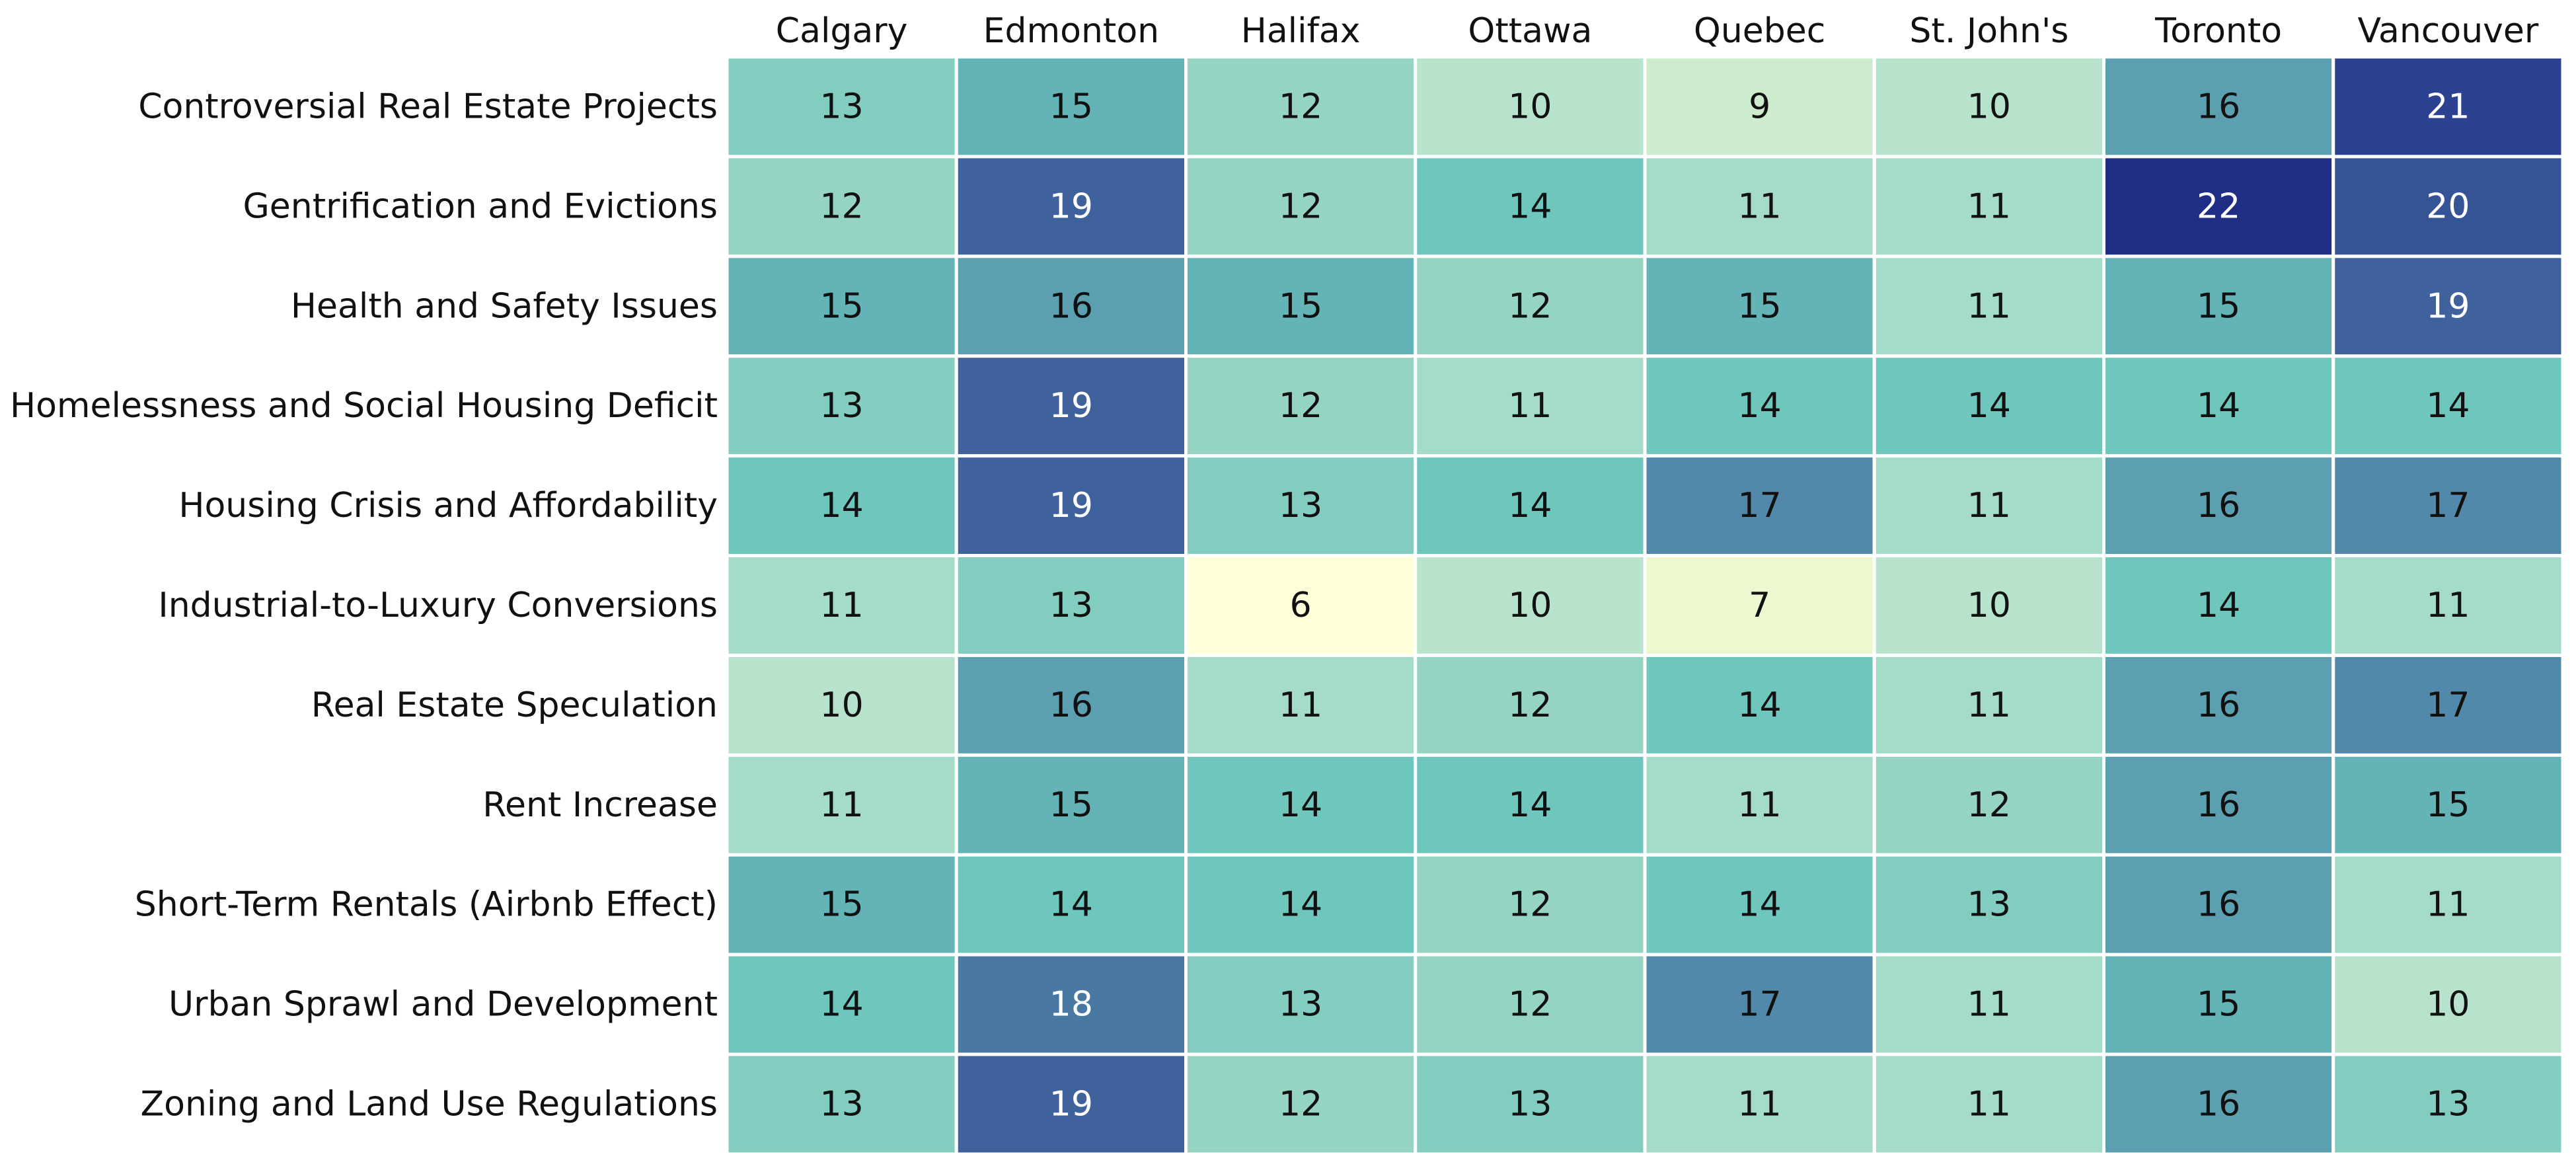 This screenshot has width=2576, height=1170. What do you see at coordinates (430, 1104) in the screenshot?
I see `row-label-zoning-and-land-use-regulations: Zoning and Land Use Regulations` at bounding box center [430, 1104].